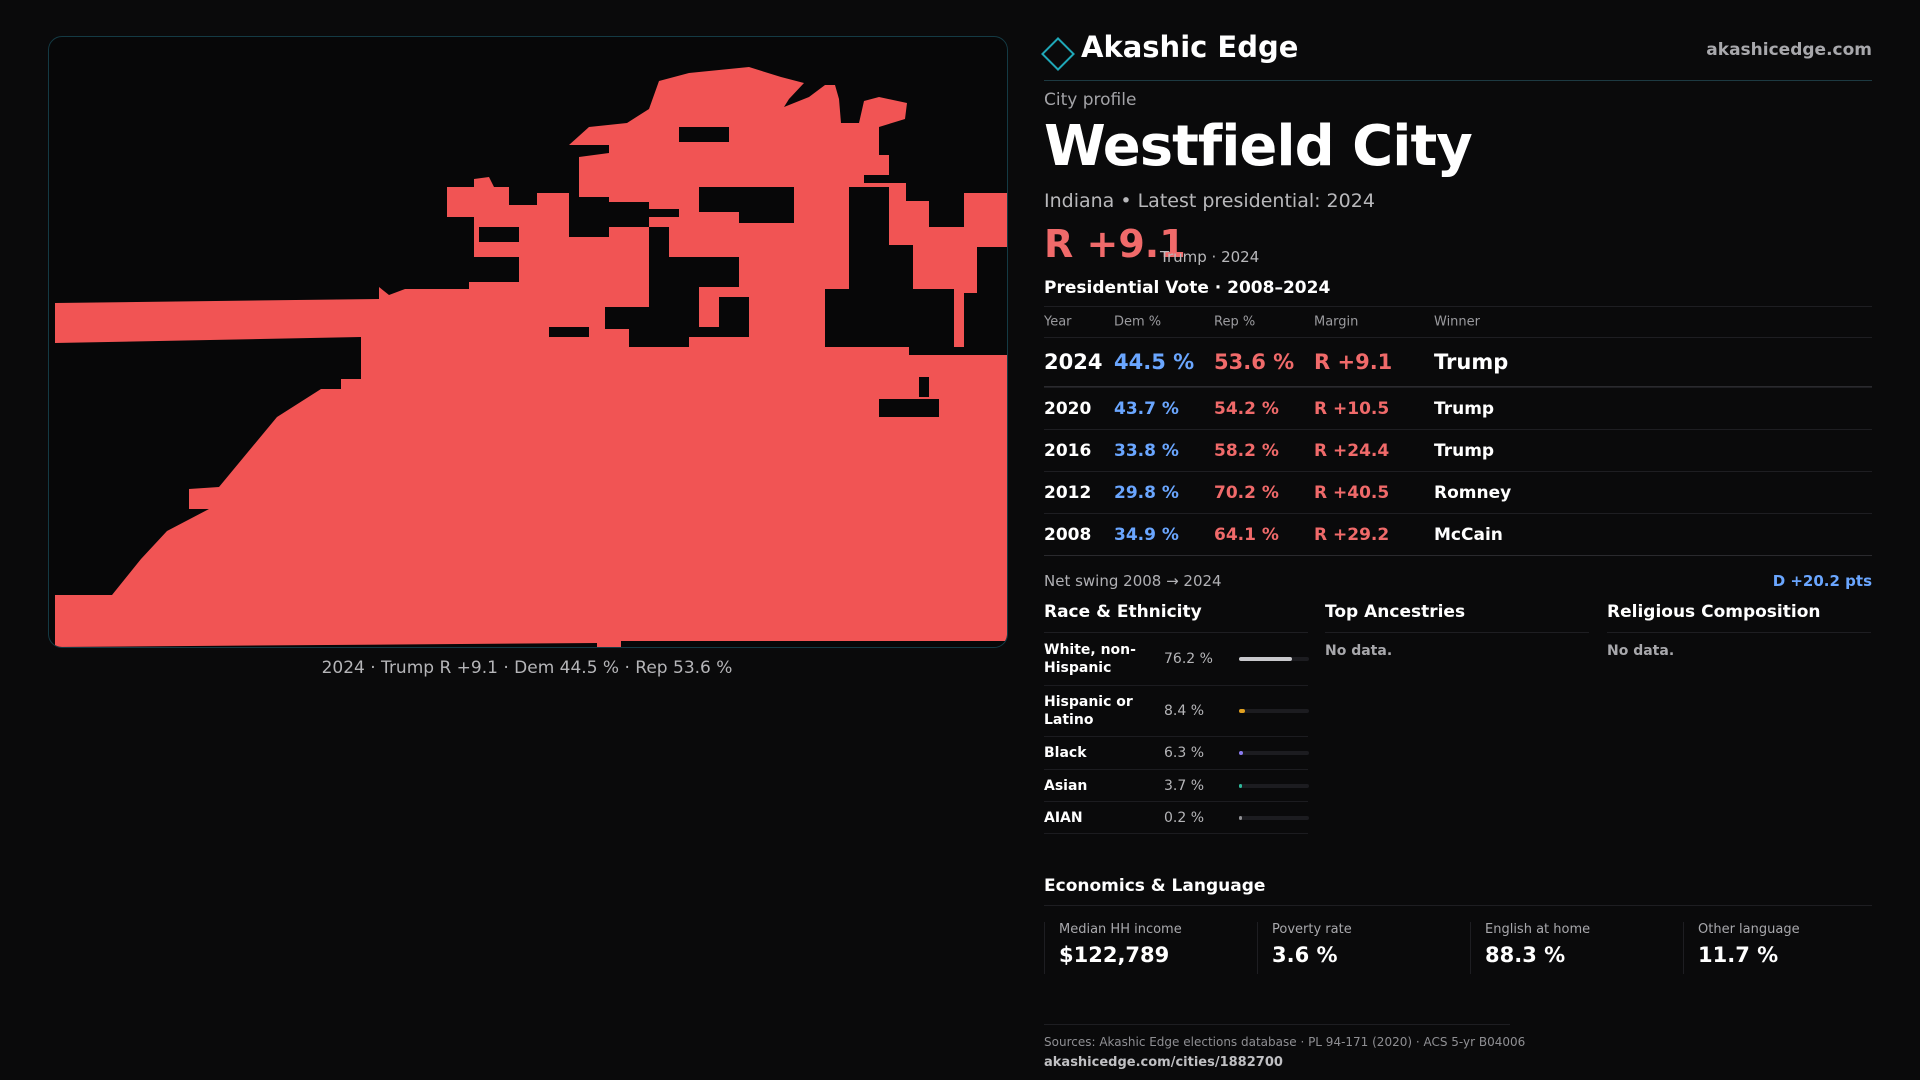  What do you see at coordinates (1352, 450) in the screenshot?
I see `margin-cell: R +24.4` at bounding box center [1352, 450].